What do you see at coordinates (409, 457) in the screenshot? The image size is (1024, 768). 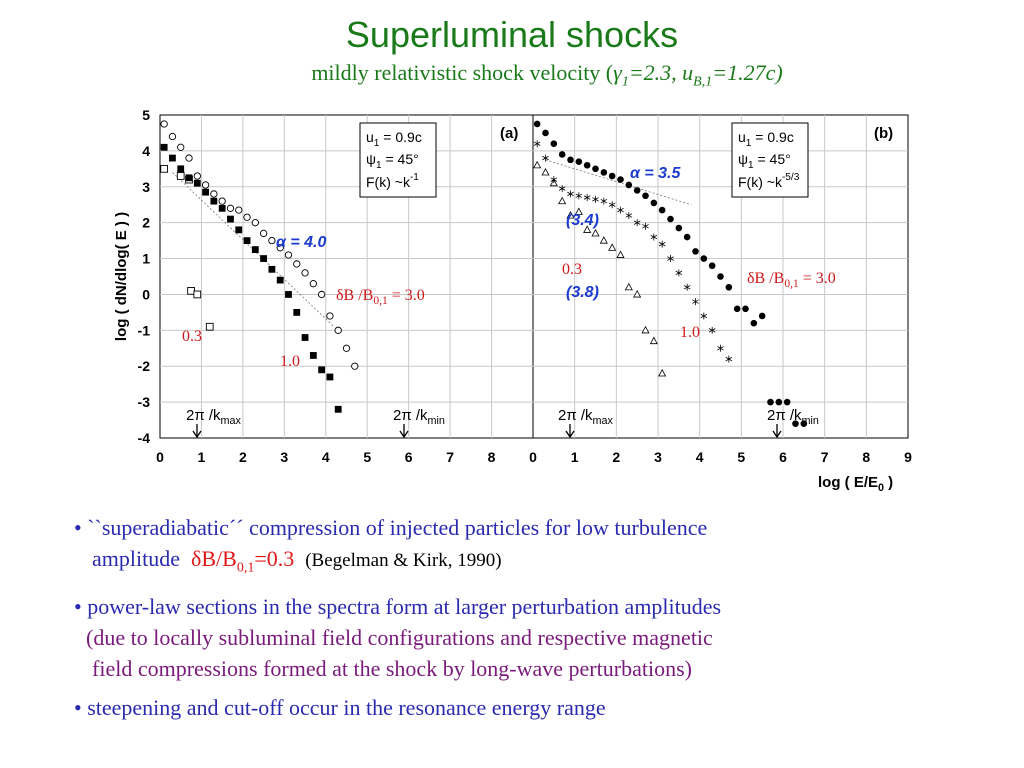 I see `x-tick-label: 6` at bounding box center [409, 457].